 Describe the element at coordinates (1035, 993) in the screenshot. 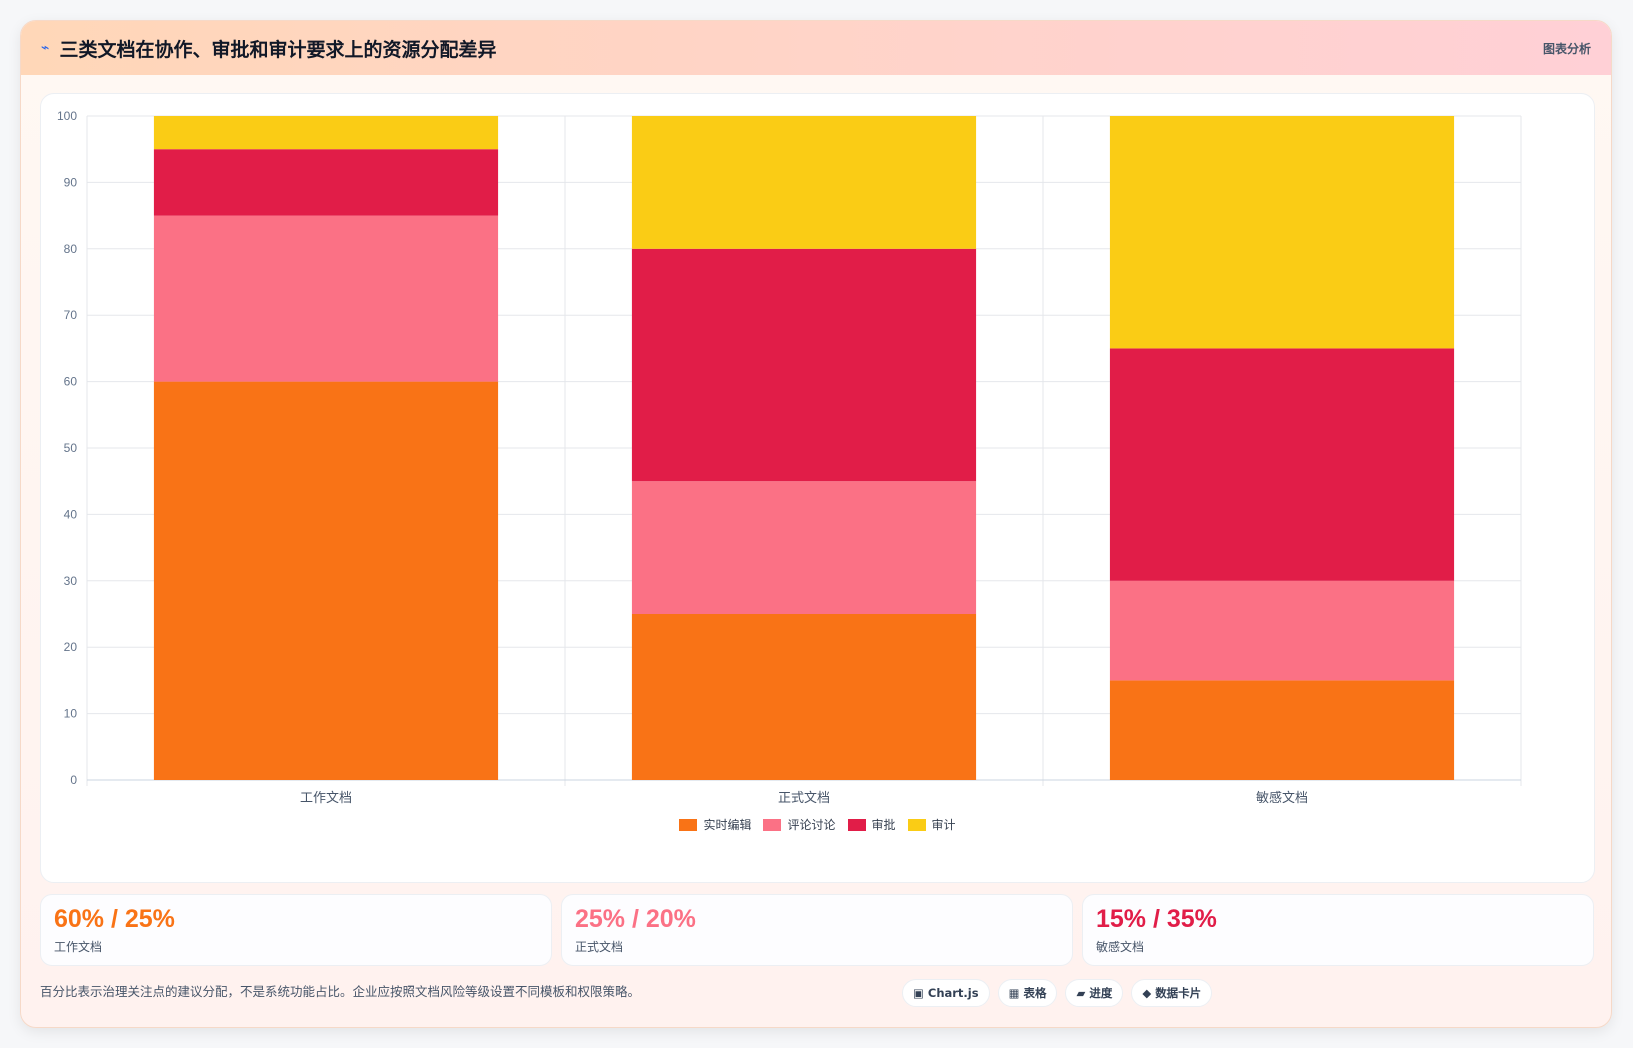

I see `chip-label: 表格` at that location.